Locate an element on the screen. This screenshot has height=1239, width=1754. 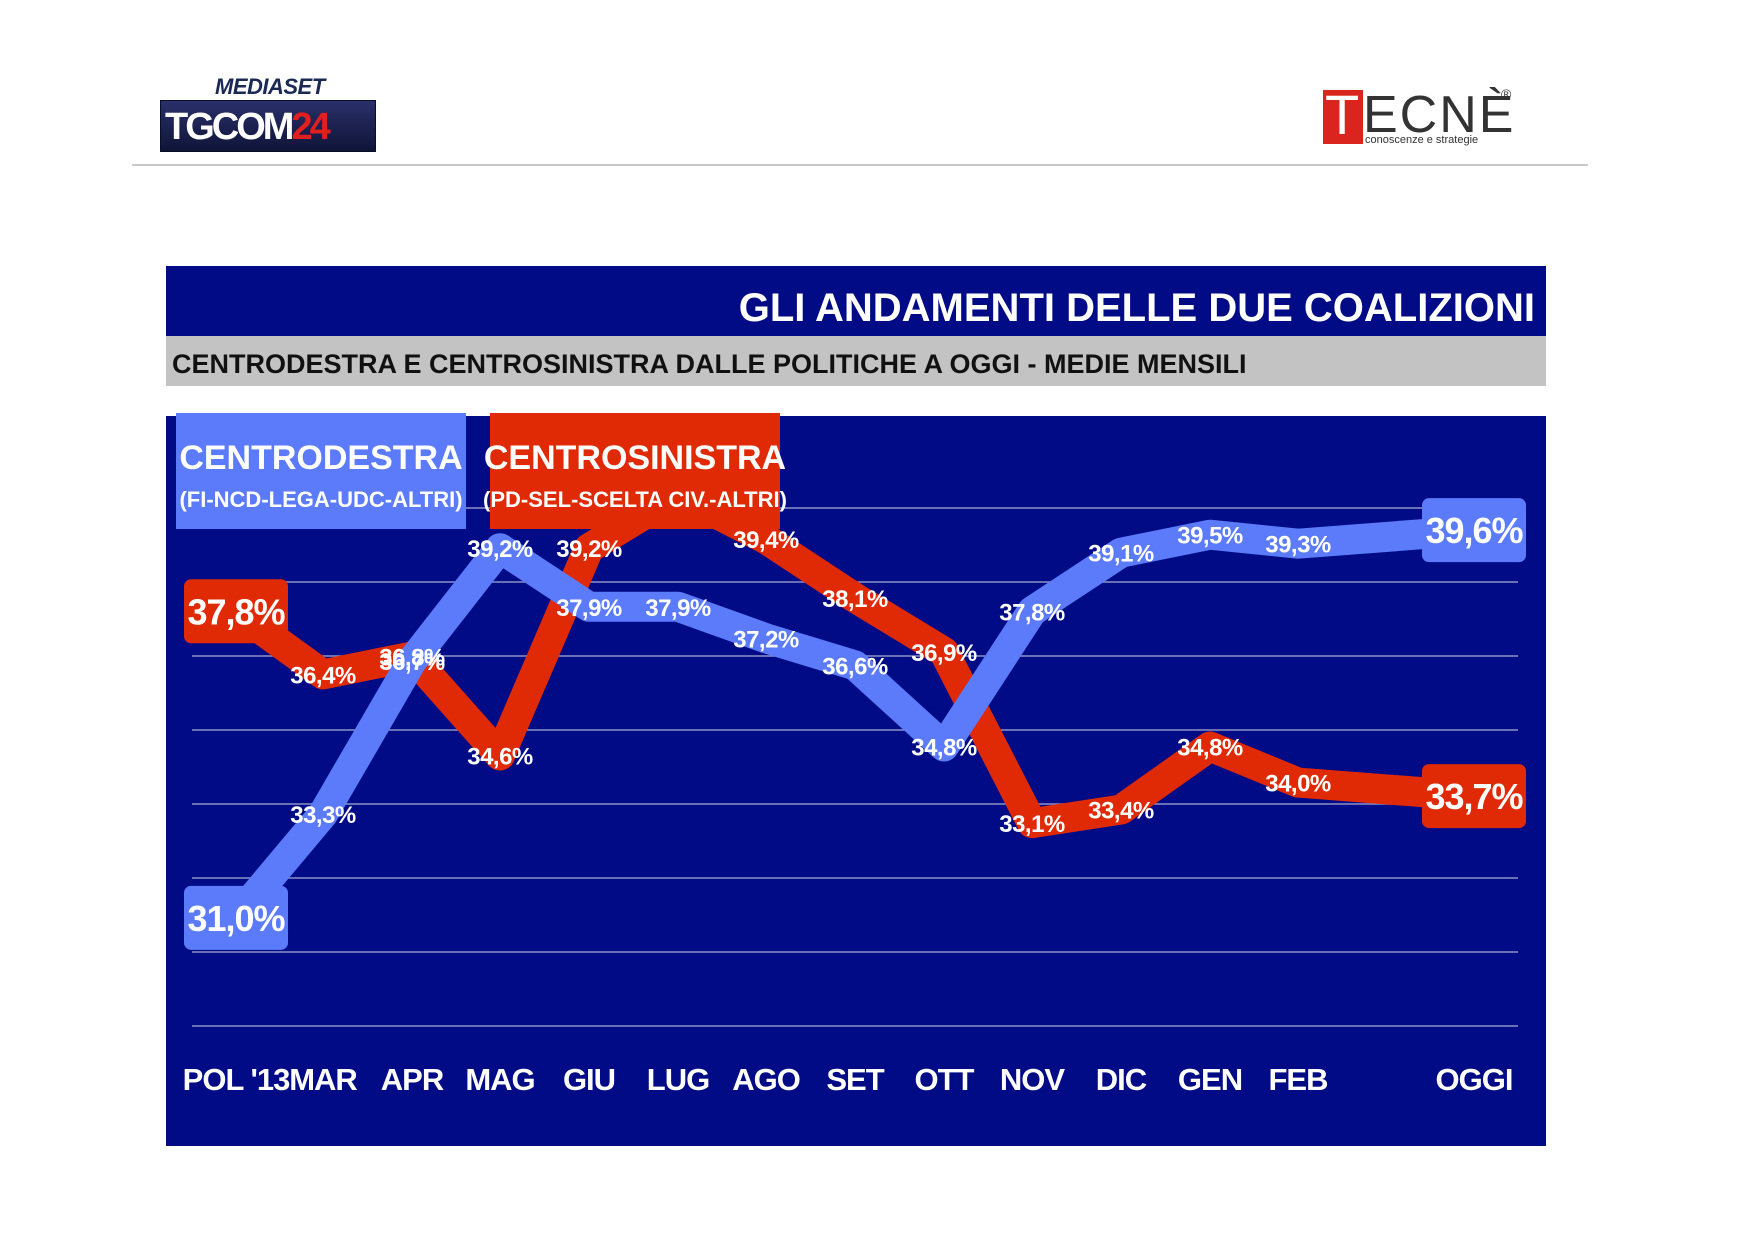
tecne-red-box is located at coordinates (1343, 117).